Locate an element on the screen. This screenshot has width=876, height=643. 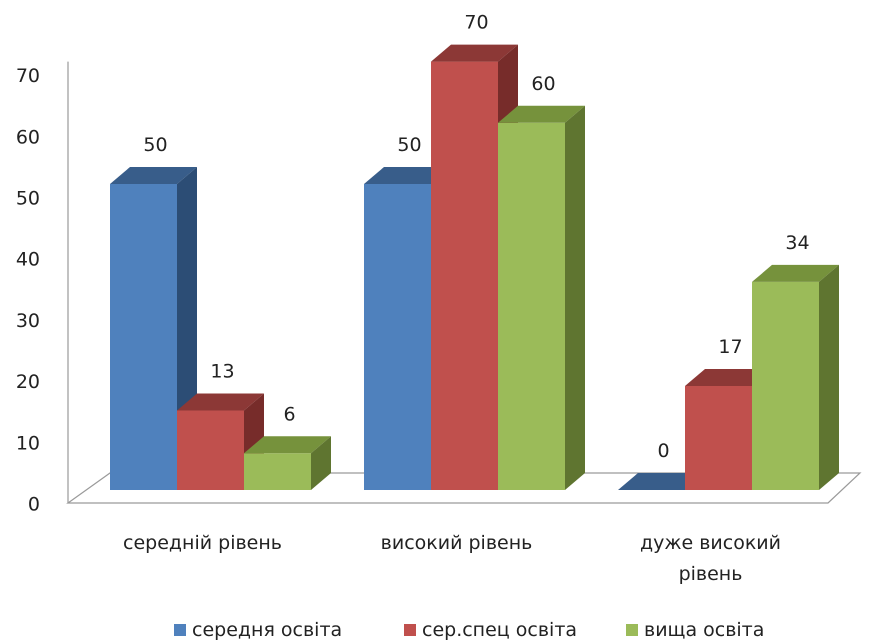
data-label: 0 is located at coordinates (663, 451).